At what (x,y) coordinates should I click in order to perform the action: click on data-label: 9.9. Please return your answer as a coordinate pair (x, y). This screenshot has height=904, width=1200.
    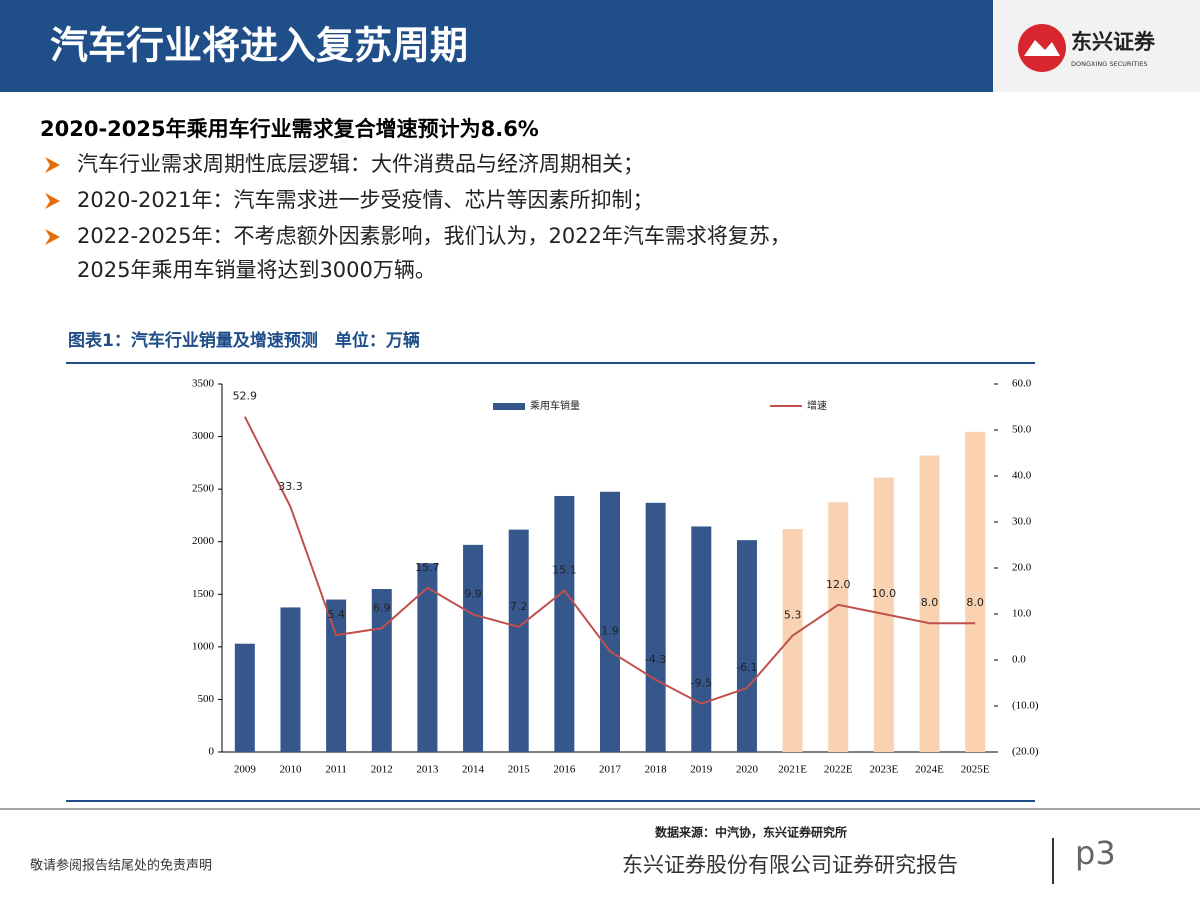
    Looking at the image, I should click on (473, 593).